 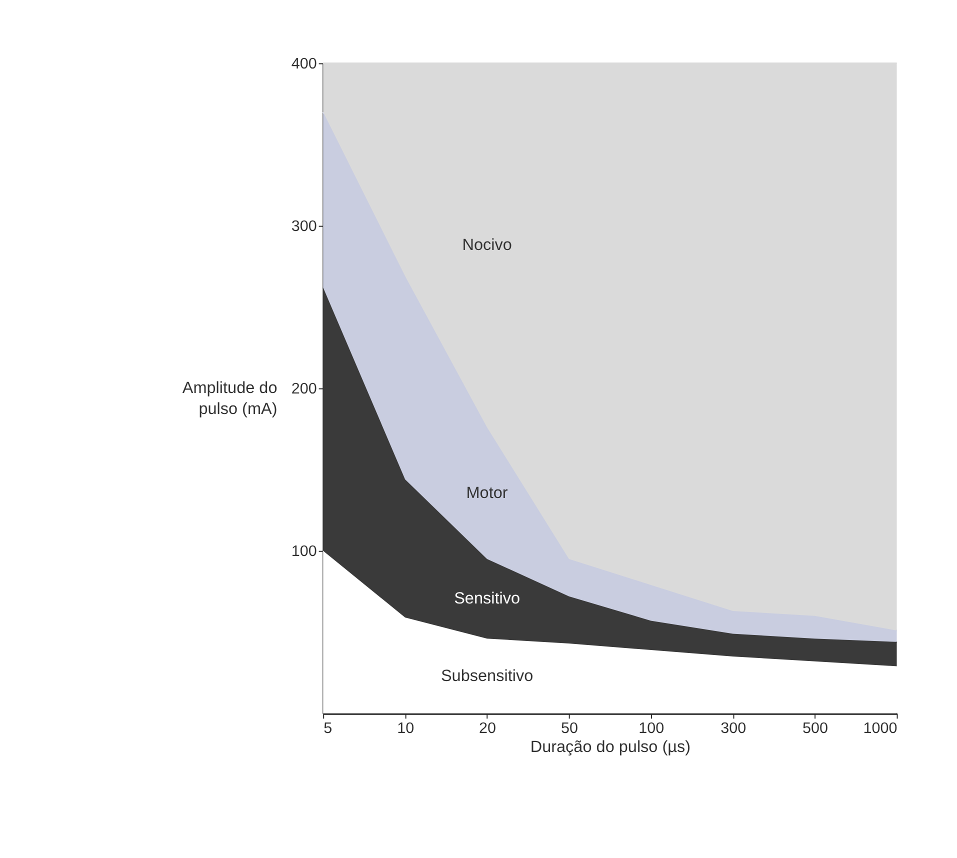 I want to click on x-tick-label: 100, so click(x=651, y=728).